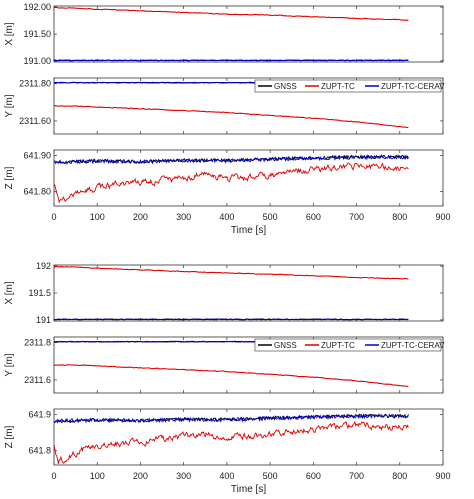  Describe the element at coordinates (37, 155) in the screenshot. I see `y-tick-label: 641.90` at that location.